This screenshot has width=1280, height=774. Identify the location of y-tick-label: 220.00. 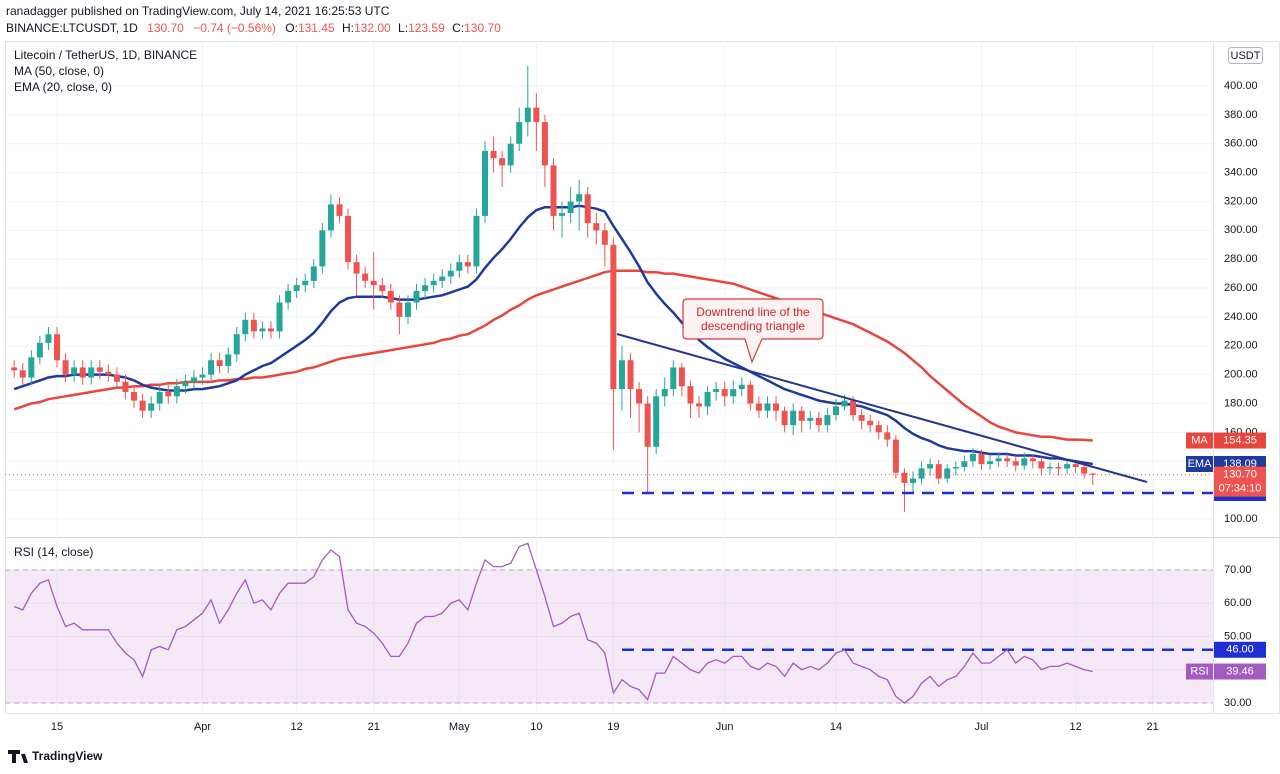
(1241, 346).